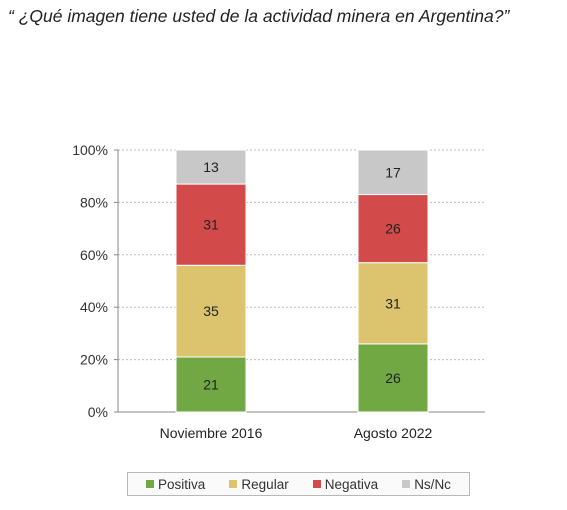 The width and height of the screenshot is (567, 510). Describe the element at coordinates (94, 360) in the screenshot. I see `y-tick-label: 20%` at that location.